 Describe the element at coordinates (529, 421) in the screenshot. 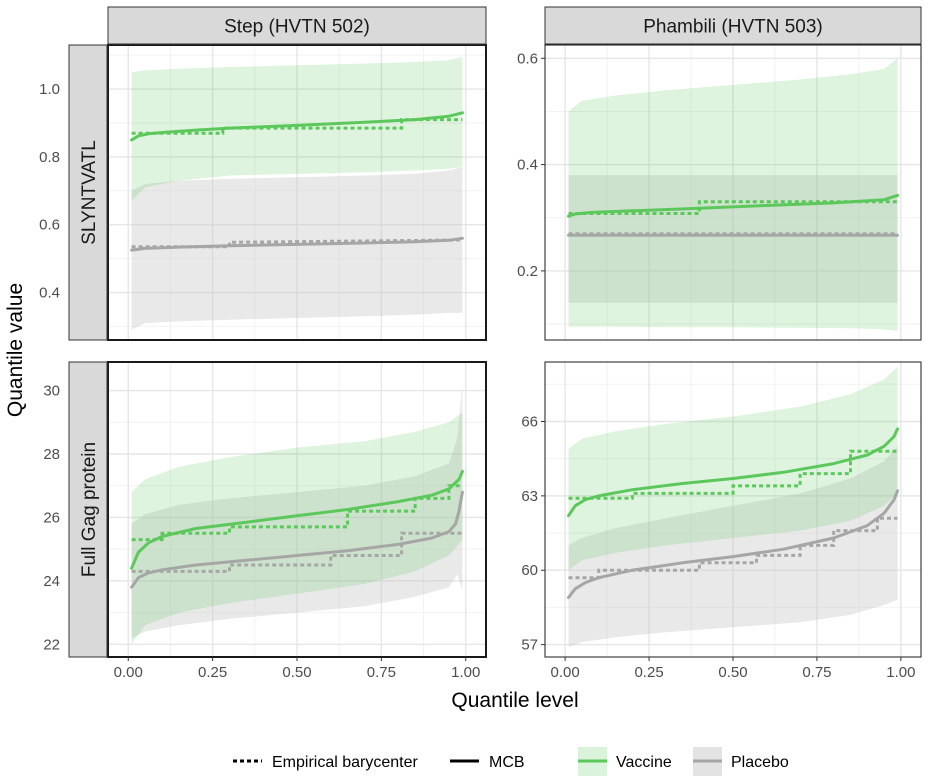

I see `y-tick-label: 66` at that location.